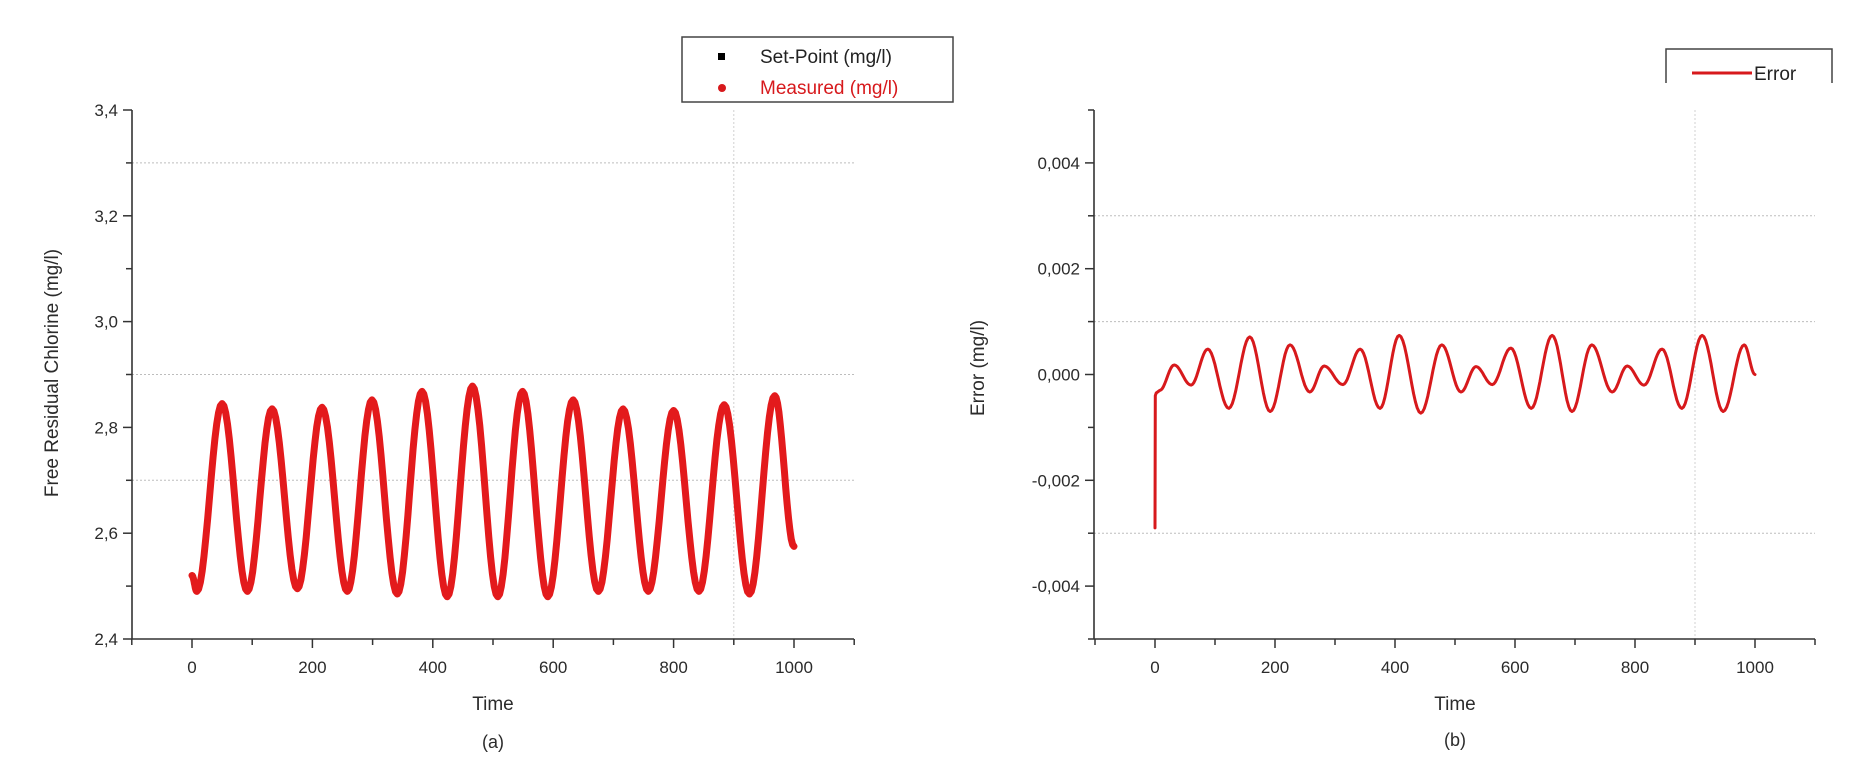 The width and height of the screenshot is (1874, 770). What do you see at coordinates (1058, 375) in the screenshot?
I see `y-tick-label: 0,000` at bounding box center [1058, 375].